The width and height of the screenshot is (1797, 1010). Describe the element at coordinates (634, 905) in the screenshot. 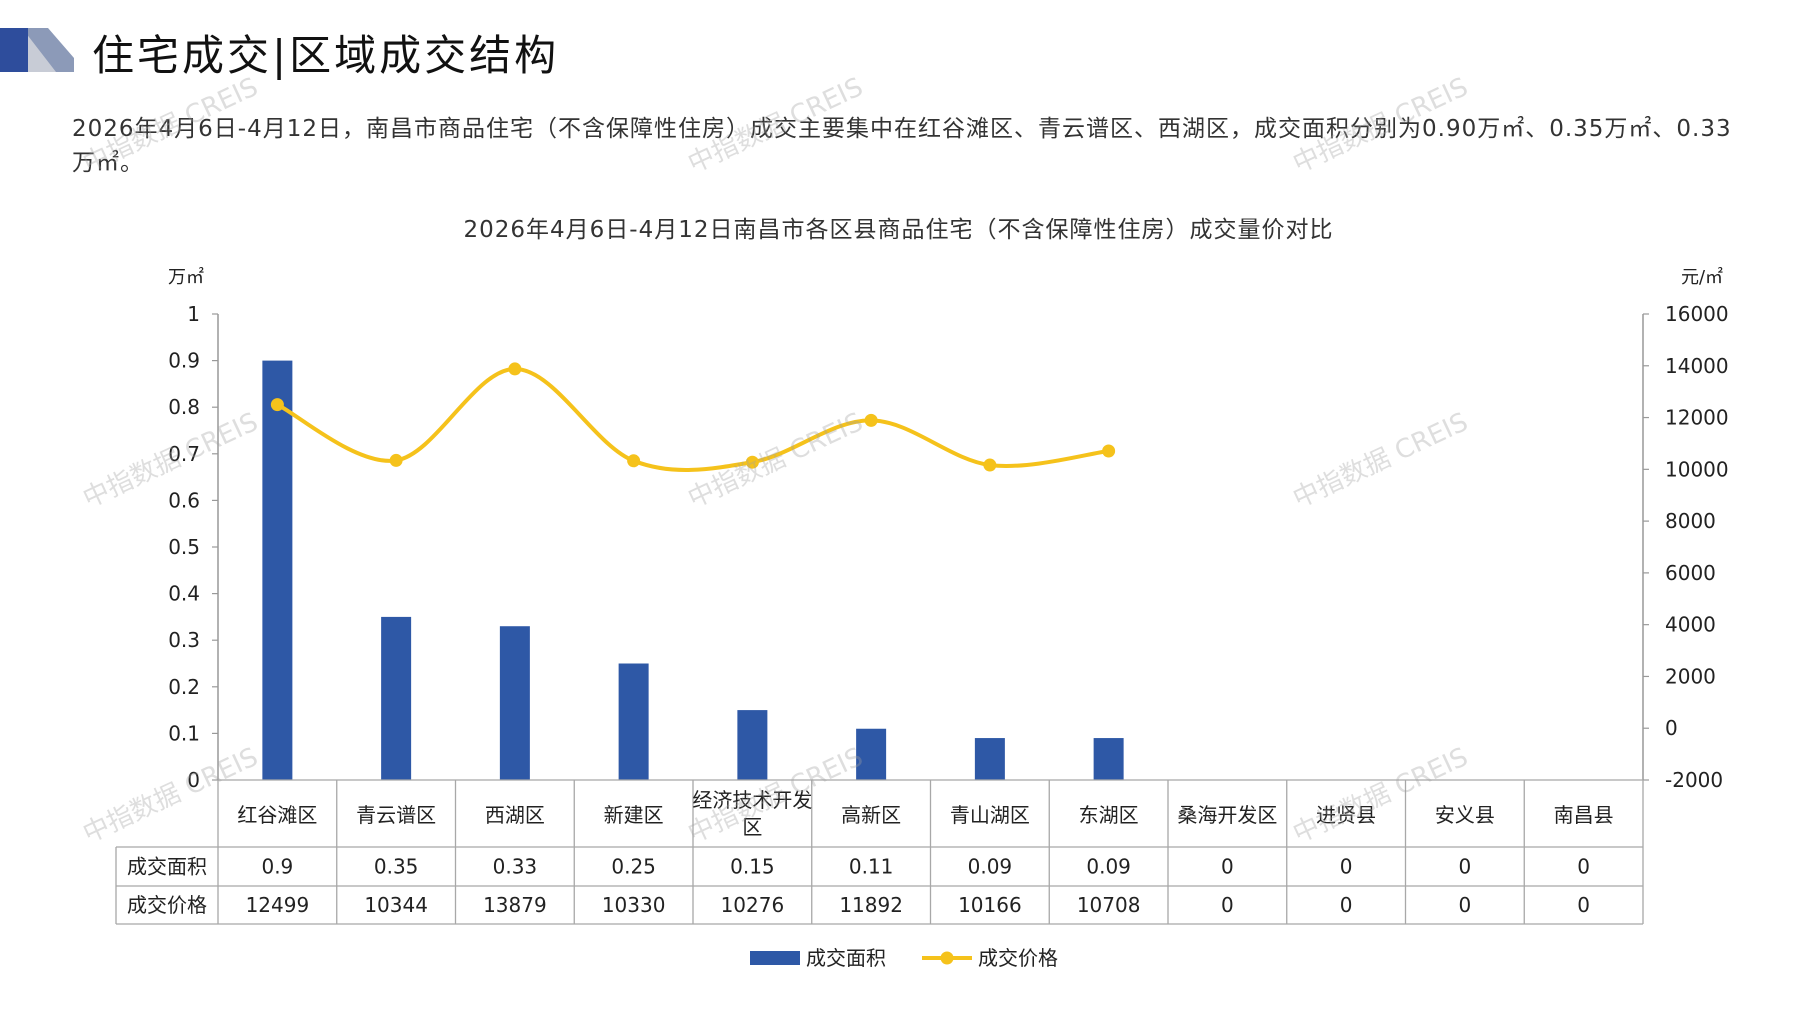

I see `table-cell-price: 10330` at that location.